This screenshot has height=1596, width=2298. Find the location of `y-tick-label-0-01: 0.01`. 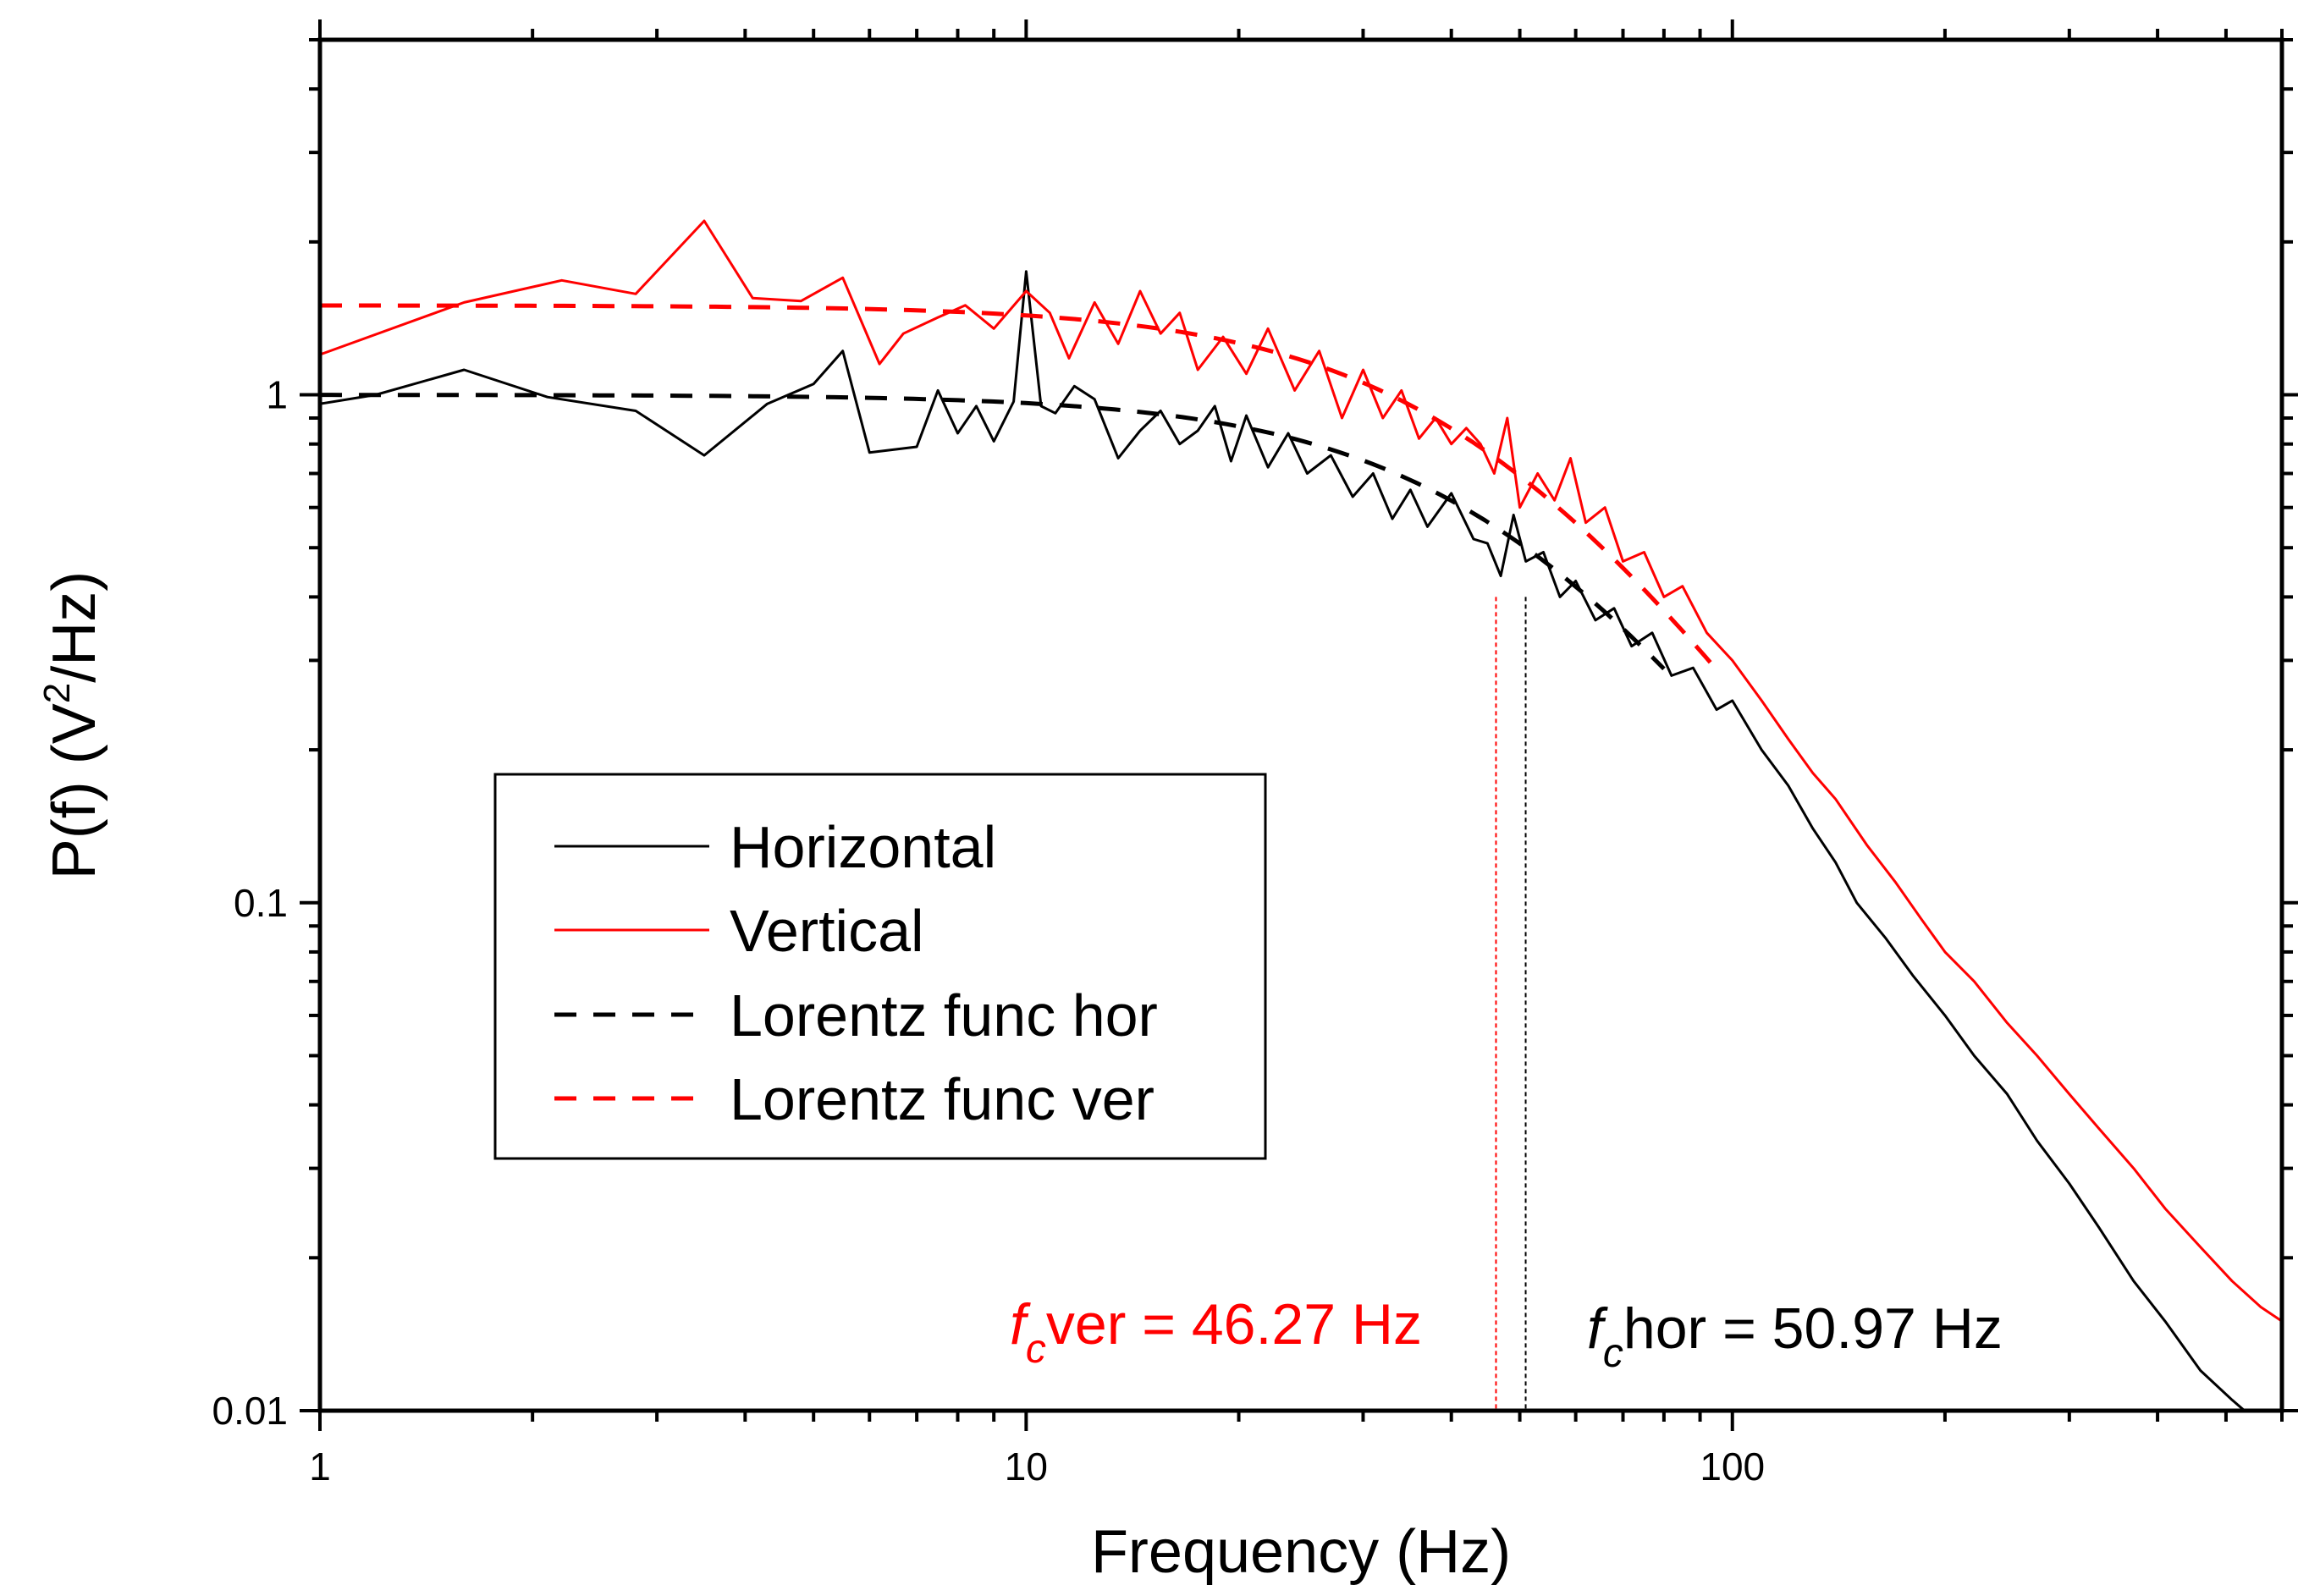

y-tick-label-0-01: 0.01 is located at coordinates (250, 1411).